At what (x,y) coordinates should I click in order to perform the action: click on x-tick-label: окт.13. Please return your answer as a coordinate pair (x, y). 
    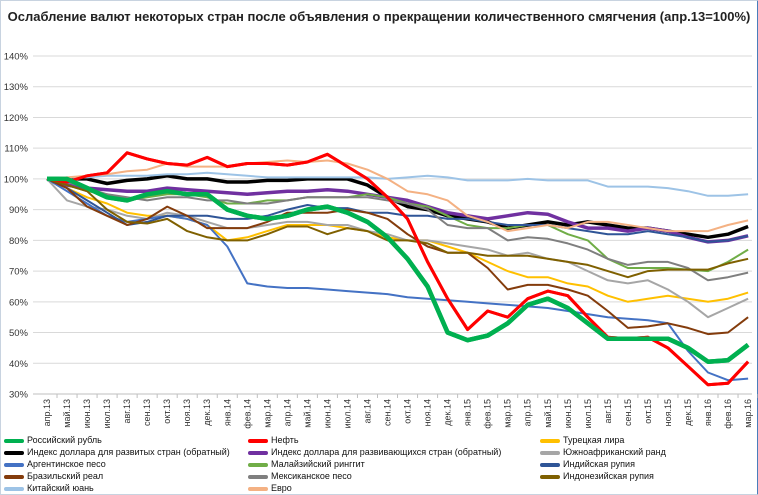
    Looking at the image, I should click on (167, 411).